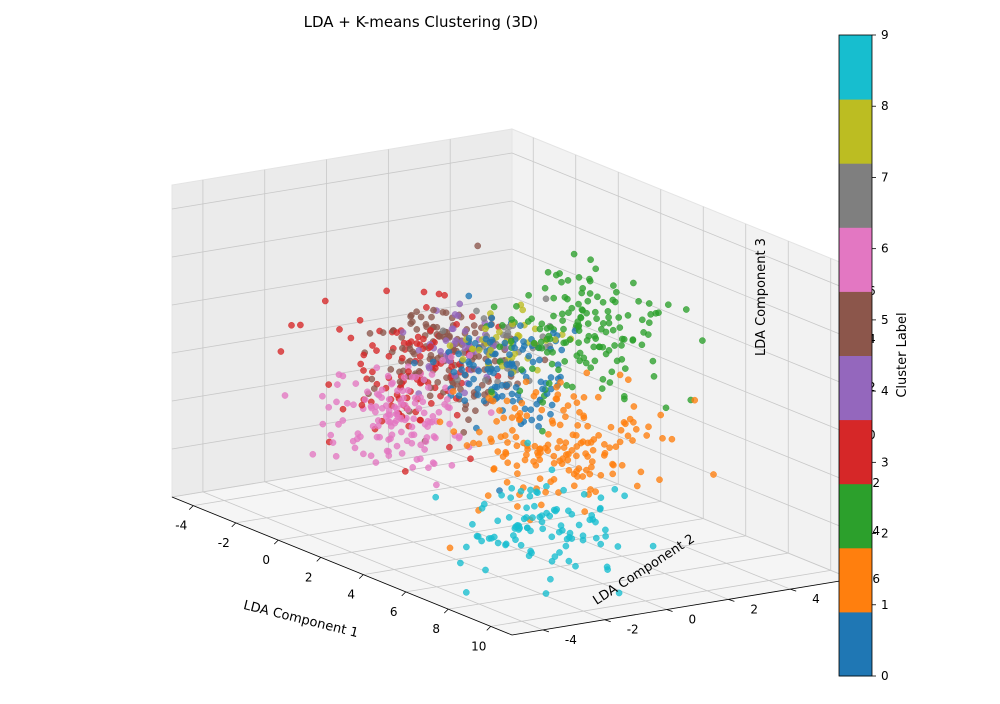 The height and width of the screenshot is (704, 1000). What do you see at coordinates (874, 579) in the screenshot?
I see `z-tick-label: -6` at bounding box center [874, 579].